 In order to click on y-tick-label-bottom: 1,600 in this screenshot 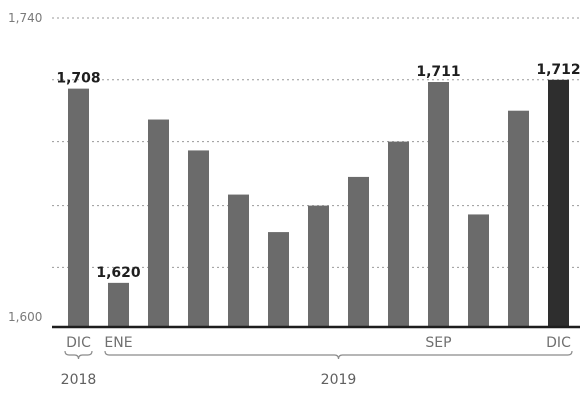, I will do `click(25, 317)`.